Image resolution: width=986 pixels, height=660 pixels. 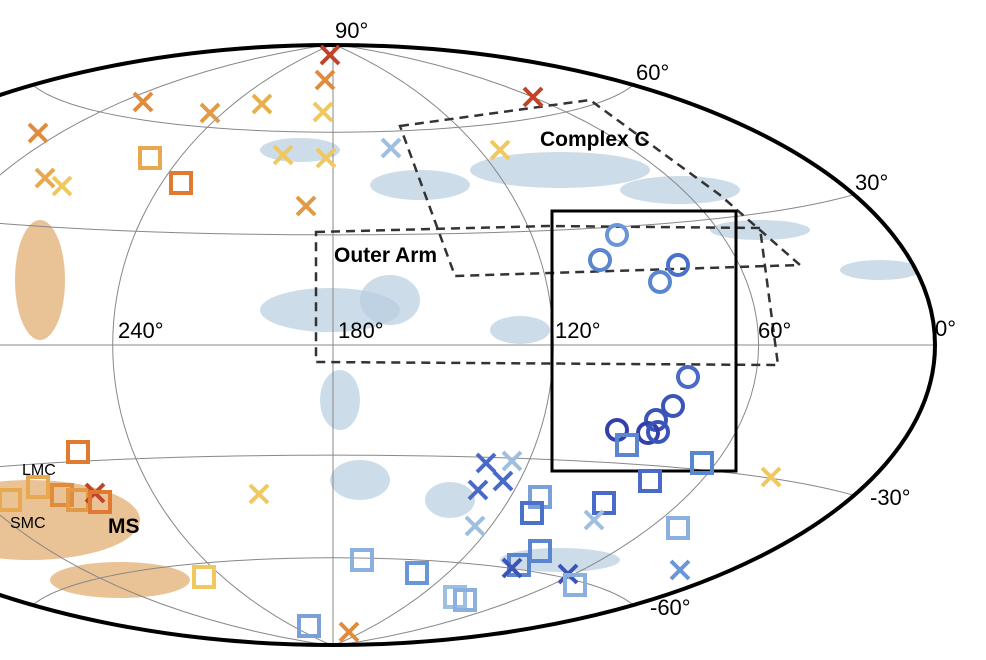 What do you see at coordinates (124, 526) in the screenshot?
I see `object-label: MS` at bounding box center [124, 526].